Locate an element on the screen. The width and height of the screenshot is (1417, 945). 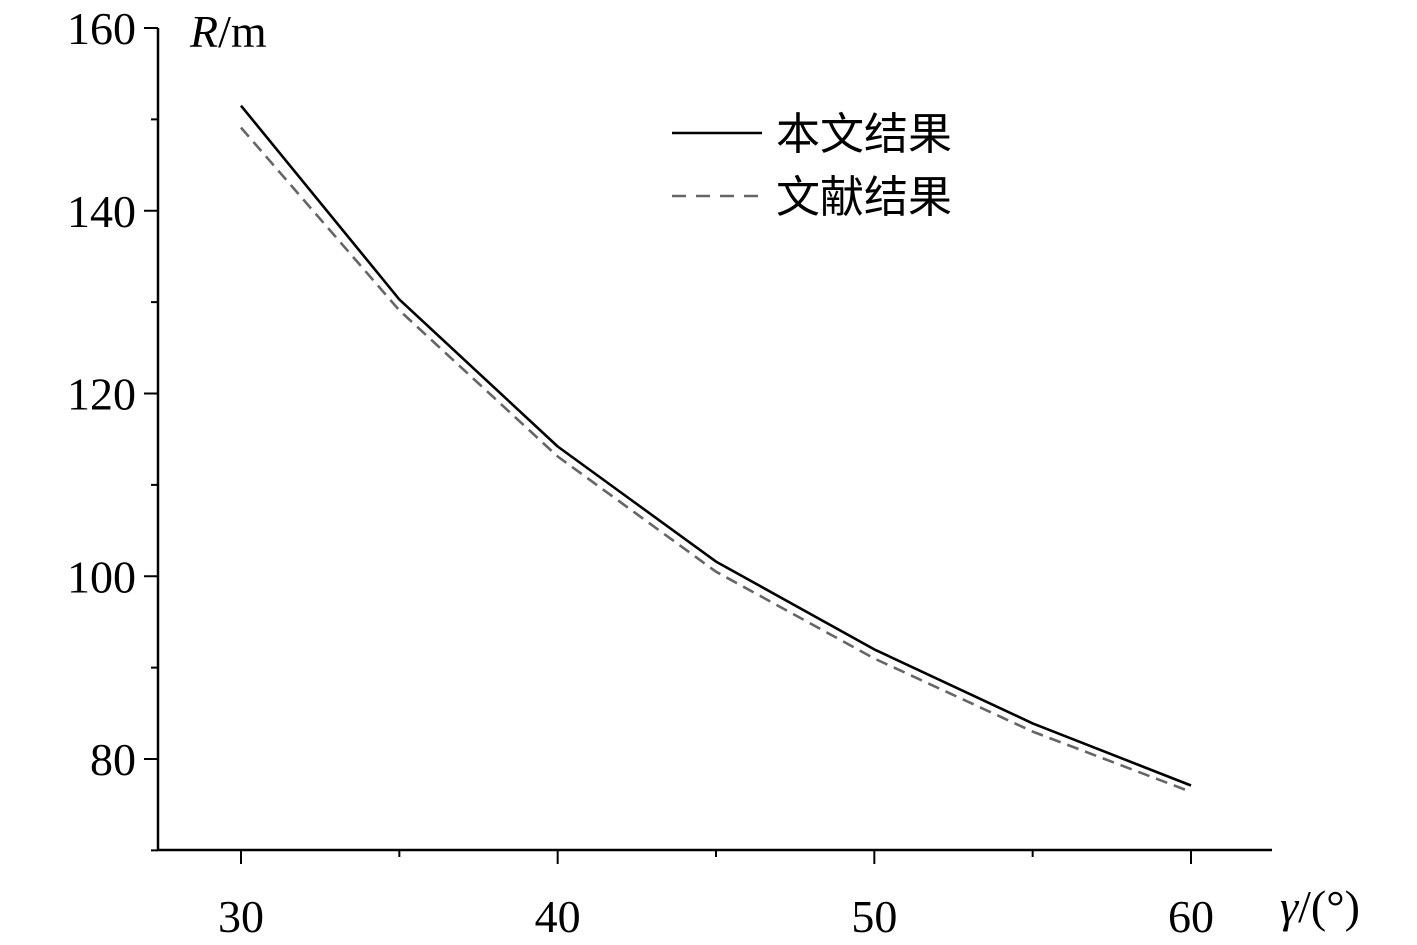
y-tick-label: 160 is located at coordinates (101, 28).